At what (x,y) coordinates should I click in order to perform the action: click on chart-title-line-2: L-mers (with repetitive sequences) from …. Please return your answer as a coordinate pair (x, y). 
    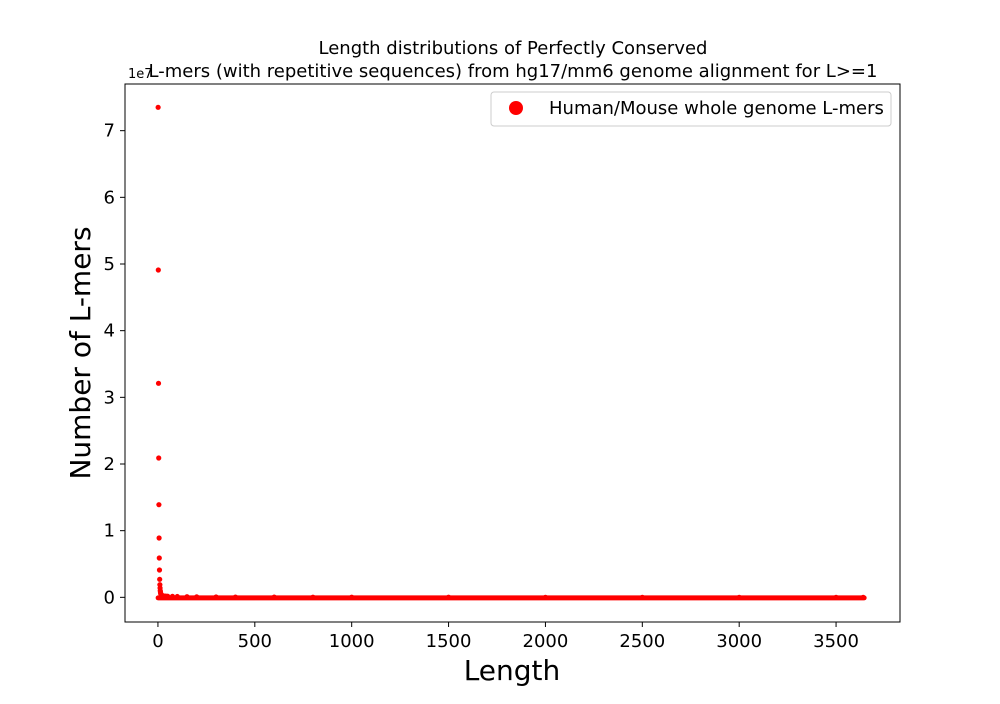
    Looking at the image, I should click on (513, 71).